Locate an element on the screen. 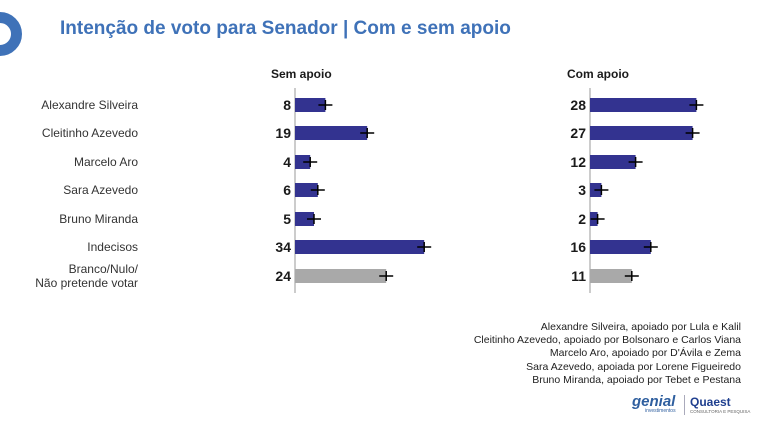 This screenshot has height=429, width=768. data-label: 5 is located at coordinates (287, 219).